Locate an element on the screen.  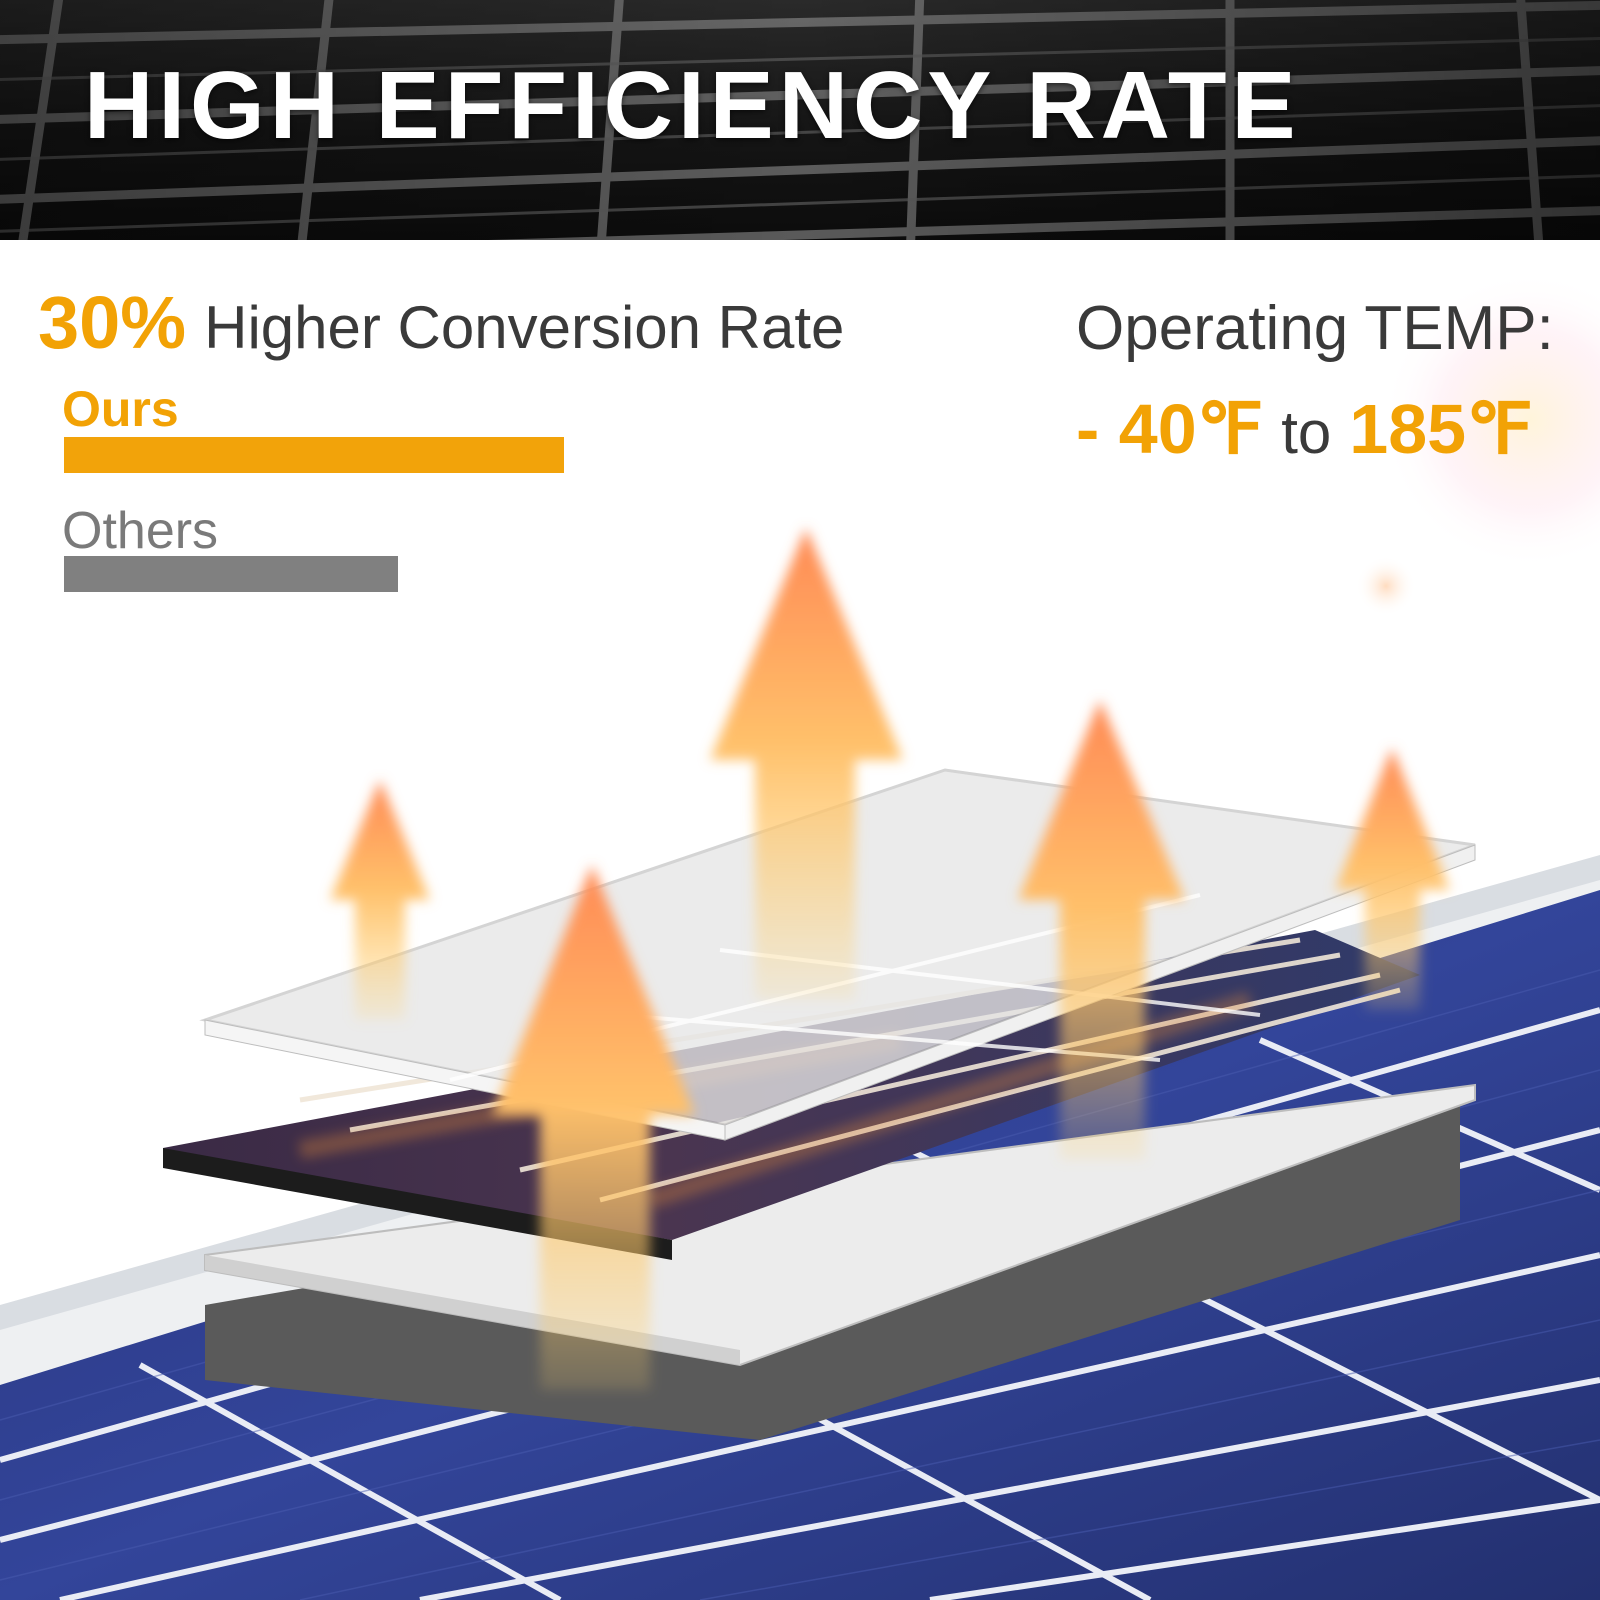
ours-label: Ours is located at coordinates (120, 409).